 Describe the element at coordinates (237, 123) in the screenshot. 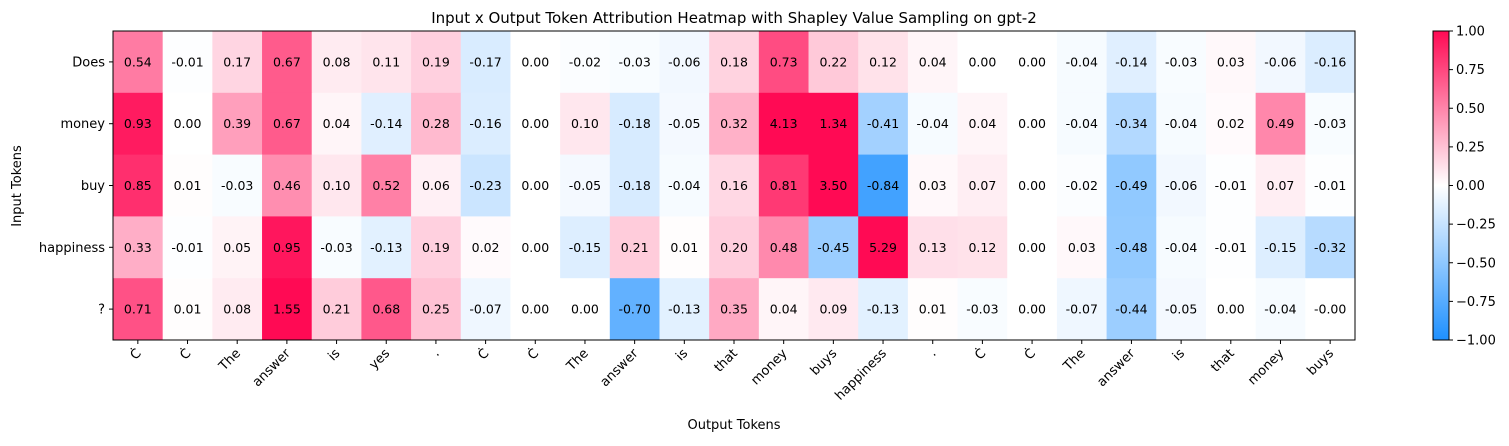

I see `cell-value-label: 0.39` at that location.